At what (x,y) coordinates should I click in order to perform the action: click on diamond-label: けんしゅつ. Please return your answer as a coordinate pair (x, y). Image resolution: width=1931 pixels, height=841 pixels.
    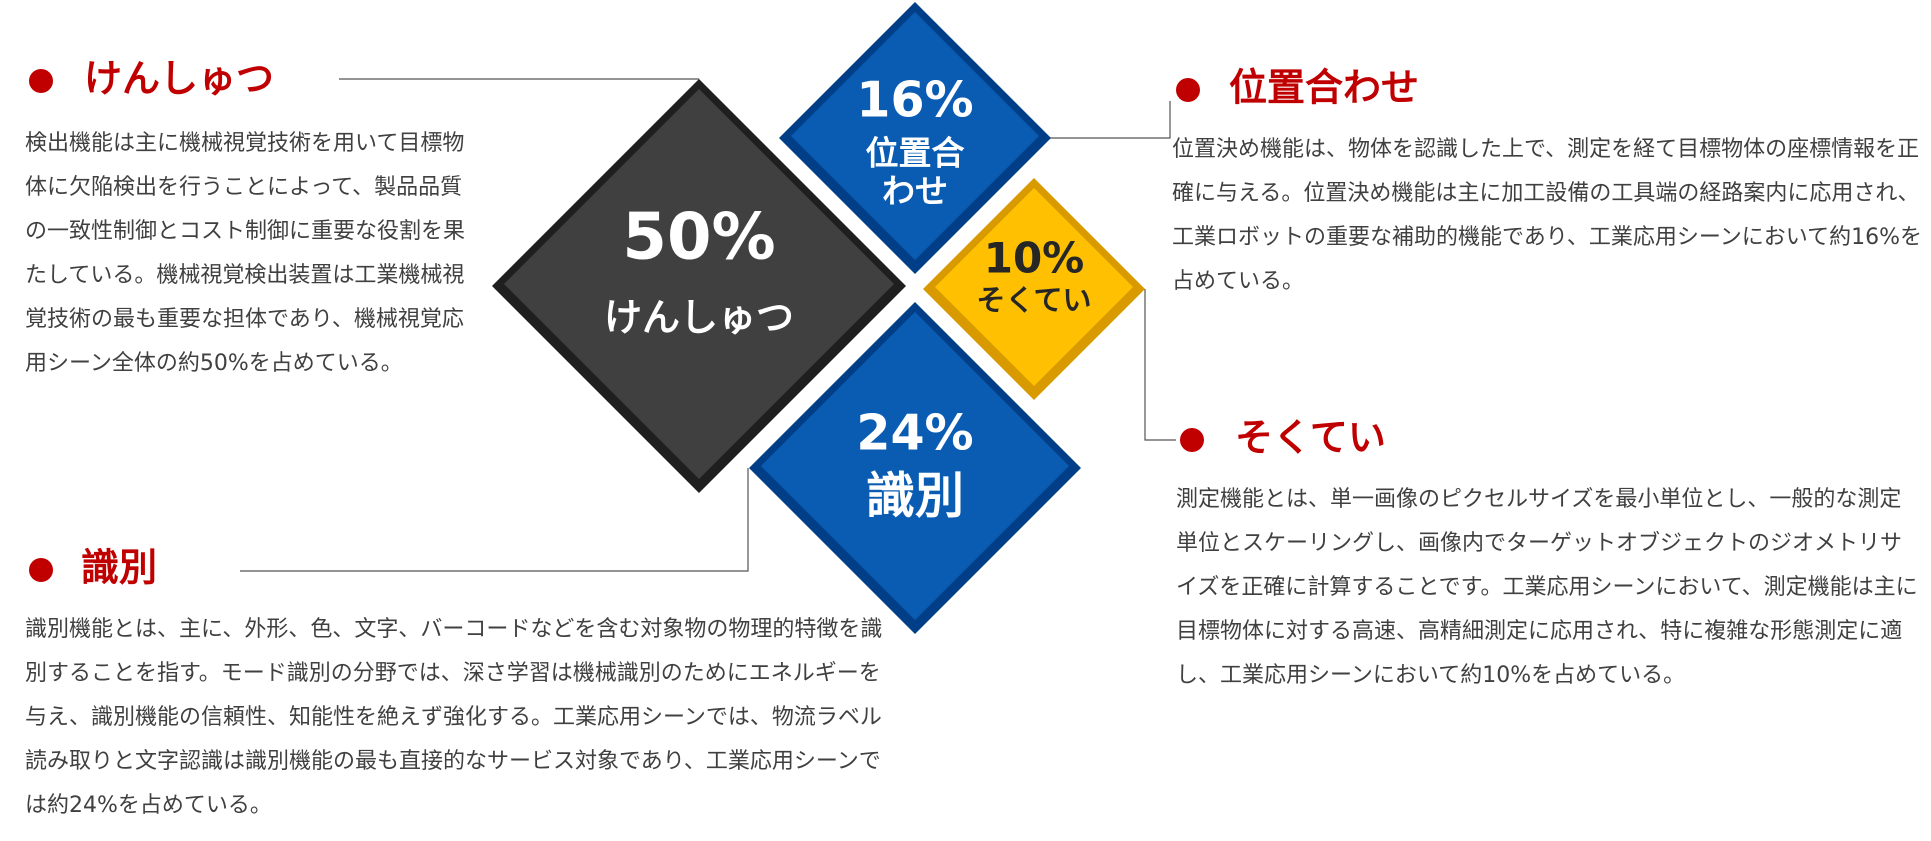
    Looking at the image, I should click on (699, 318).